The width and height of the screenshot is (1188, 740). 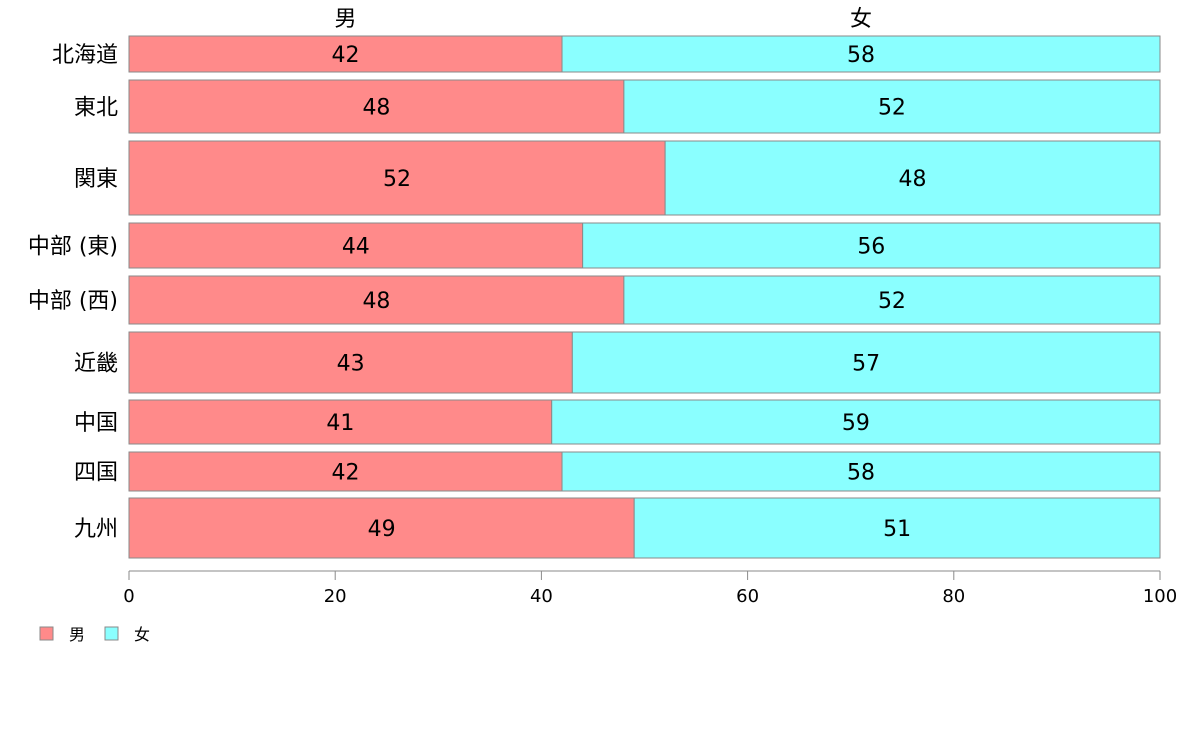 What do you see at coordinates (541, 596) in the screenshot?
I see `x-tick-label-2: 40` at bounding box center [541, 596].